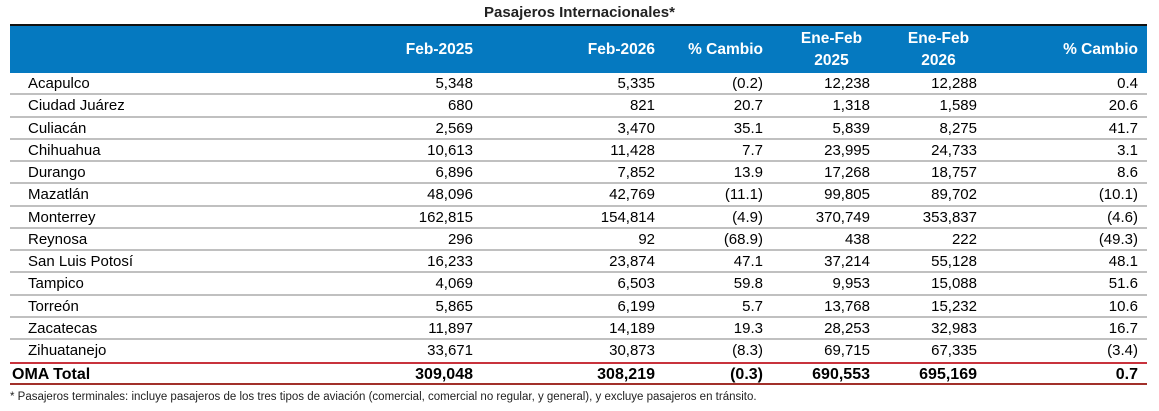 Image resolution: width=1159 pixels, height=411 pixels. I want to click on cell: 37,214, so click(847, 261).